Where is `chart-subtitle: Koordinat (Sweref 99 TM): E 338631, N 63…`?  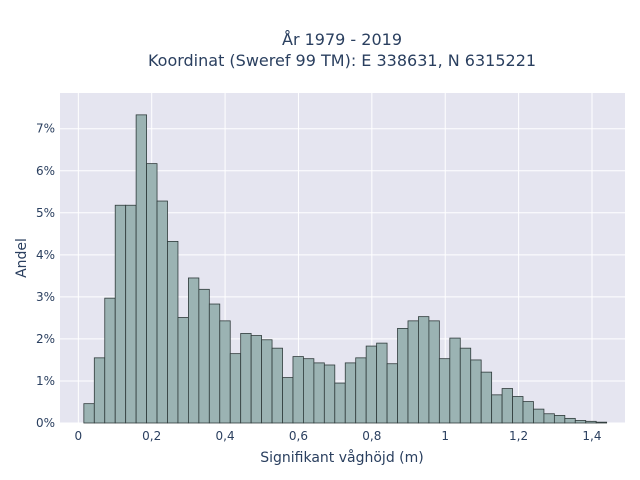
chart-subtitle: Koordinat (Sweref 99 TM): E 338631, N 63… is located at coordinates (342, 60).